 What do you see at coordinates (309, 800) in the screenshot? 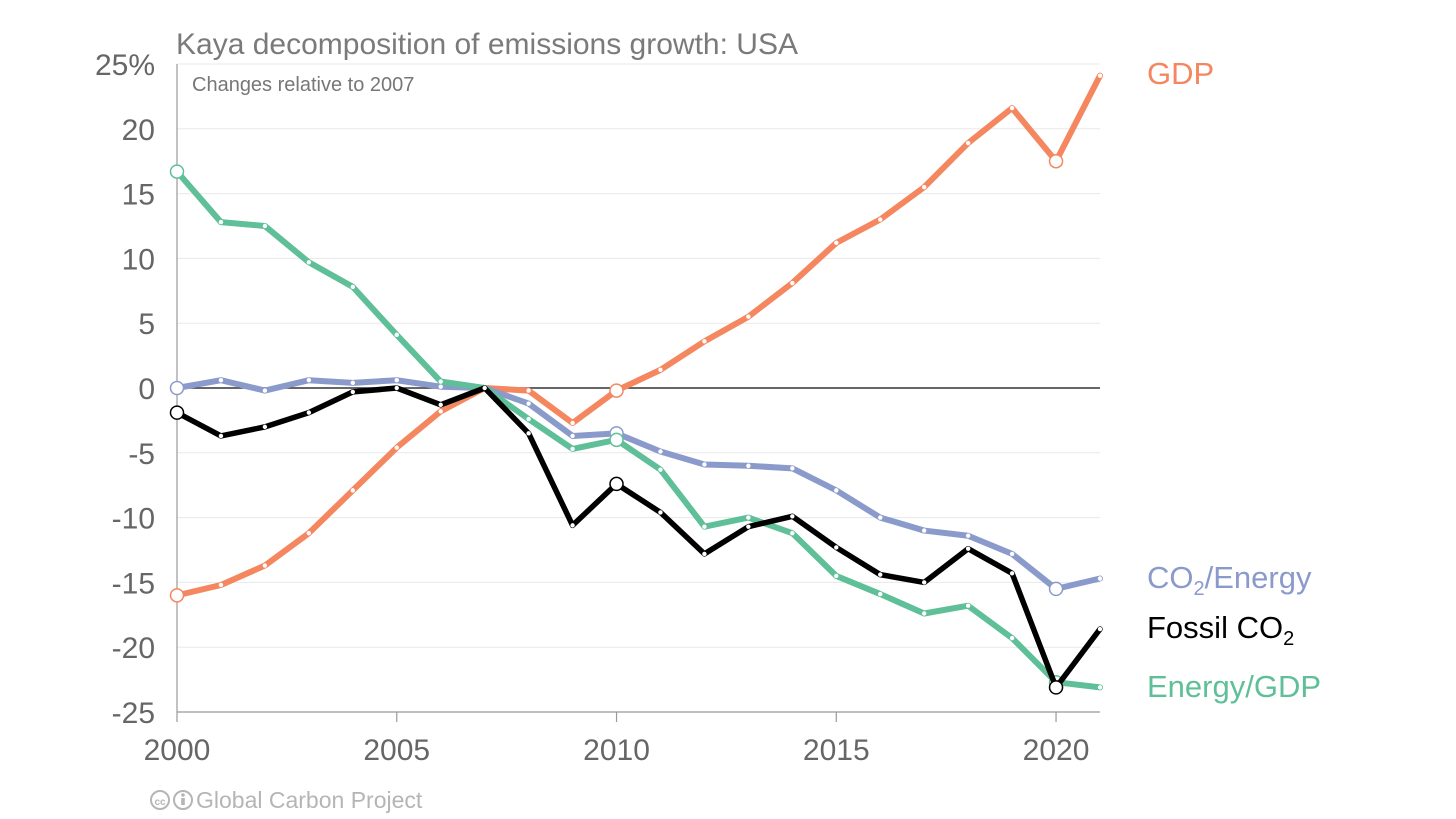
I see `credit-text: Global Carbon Project` at bounding box center [309, 800].